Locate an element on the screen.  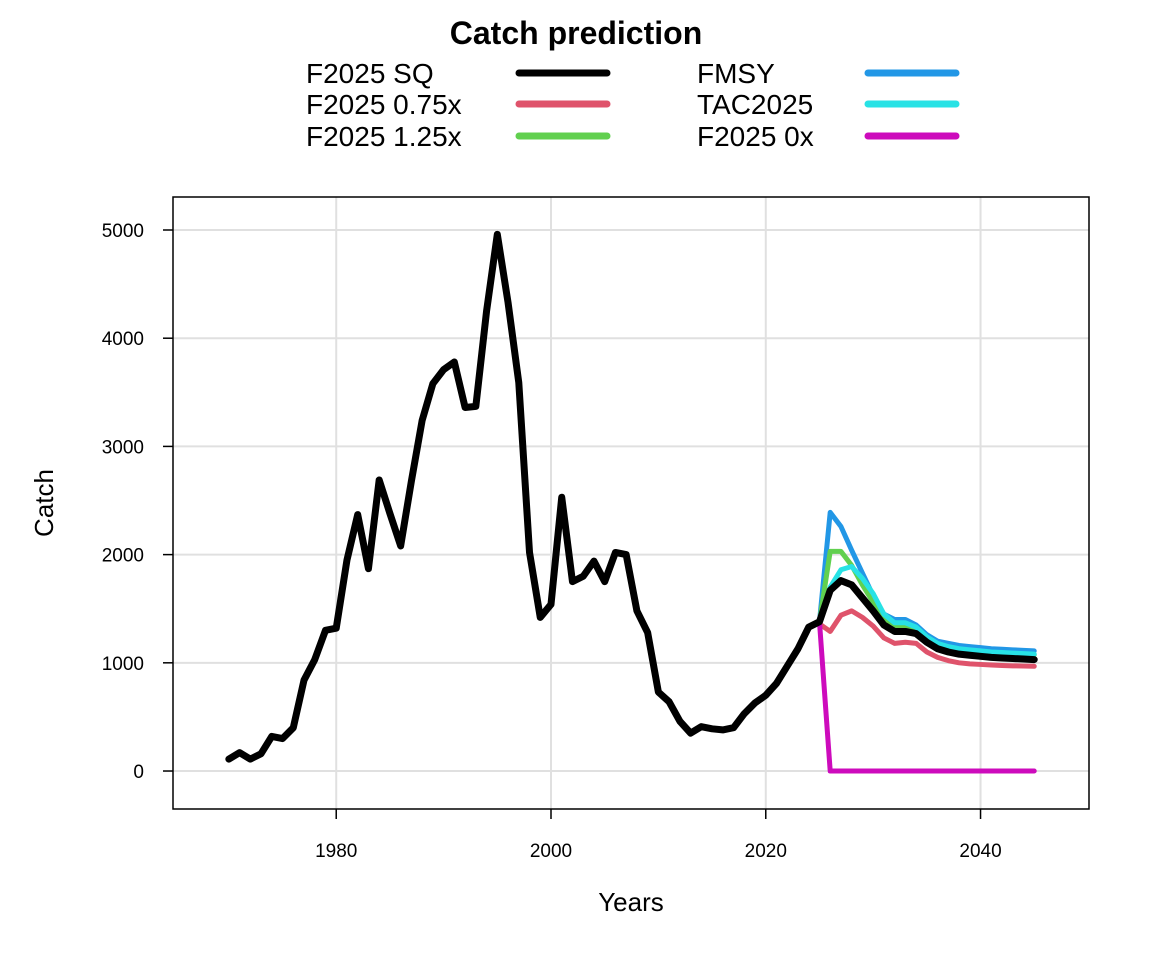
legend-label: F2025 0x is located at coordinates (755, 136).